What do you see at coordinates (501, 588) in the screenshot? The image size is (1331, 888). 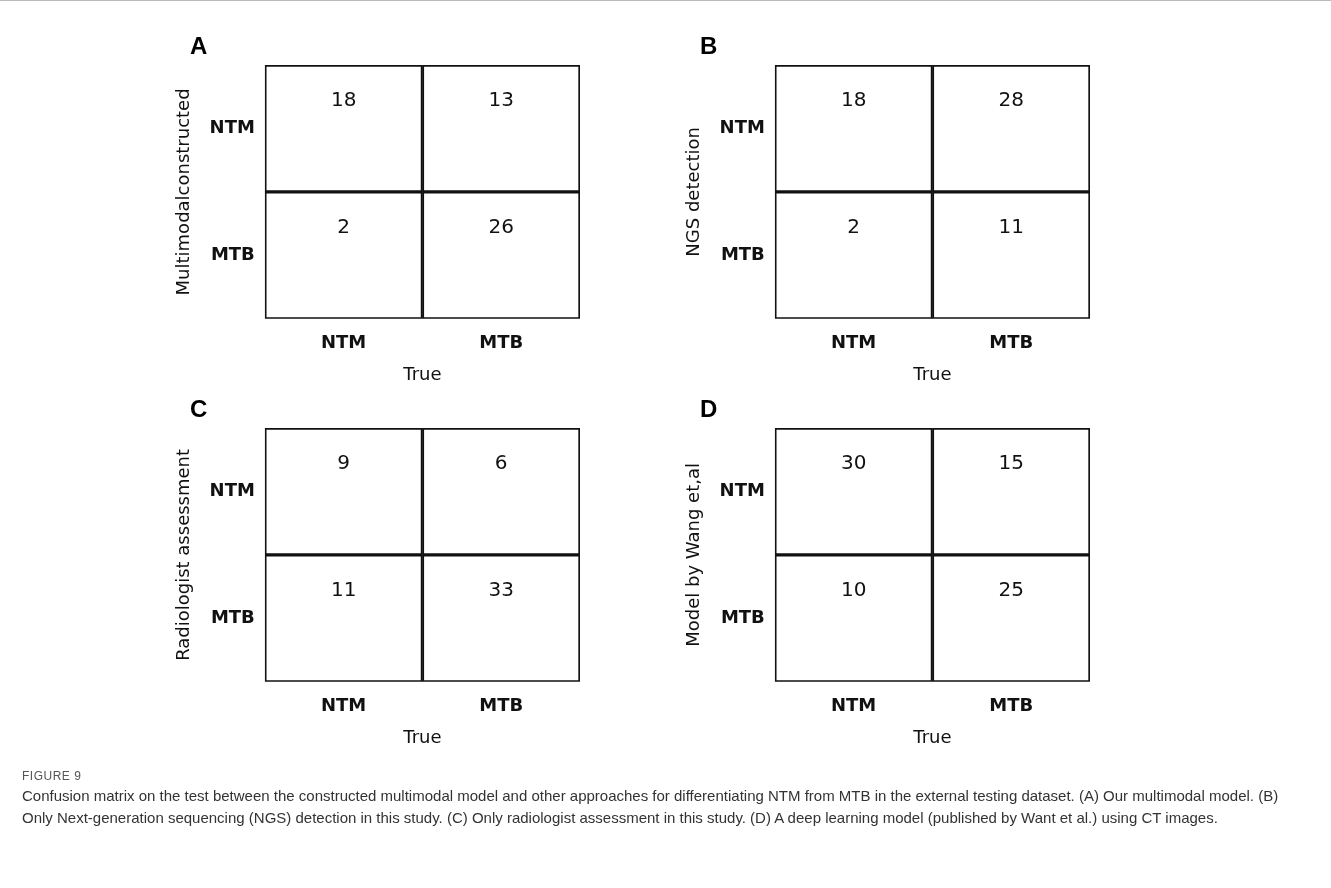 I see `data-label: 33` at bounding box center [501, 588].